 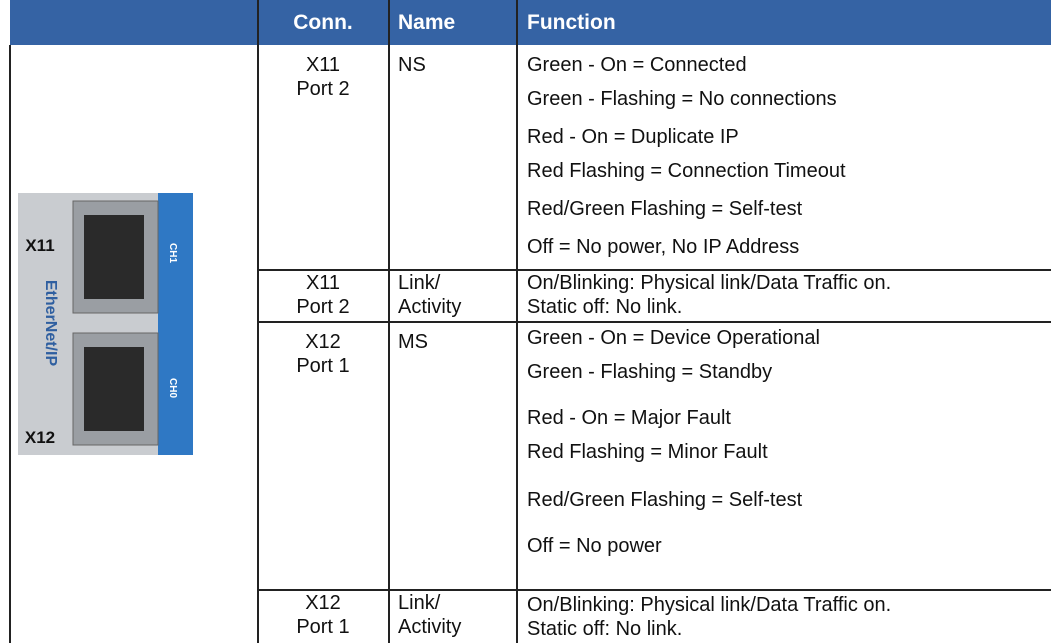 I want to click on function-text: Off = No power, No IP Address, so click(x=663, y=247).